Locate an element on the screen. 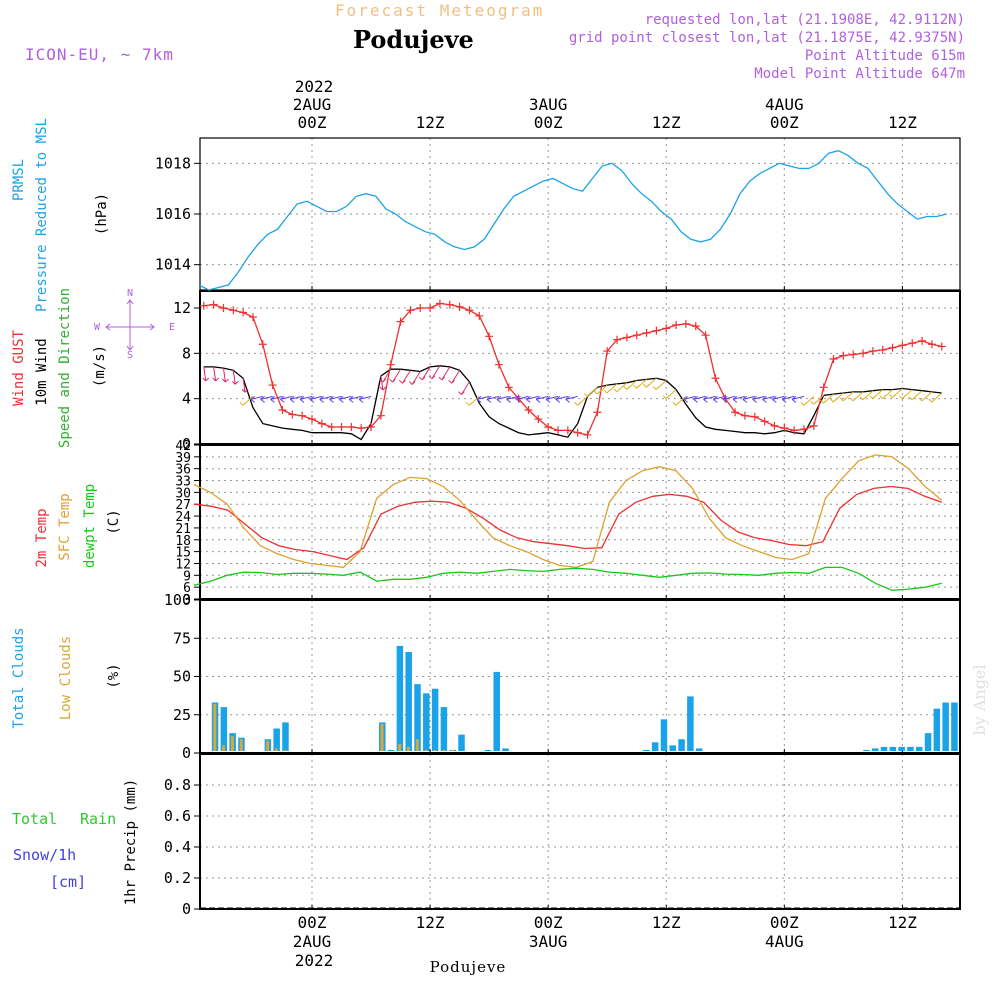  pressure-unit-label: (hPa) is located at coordinates (102, 214).